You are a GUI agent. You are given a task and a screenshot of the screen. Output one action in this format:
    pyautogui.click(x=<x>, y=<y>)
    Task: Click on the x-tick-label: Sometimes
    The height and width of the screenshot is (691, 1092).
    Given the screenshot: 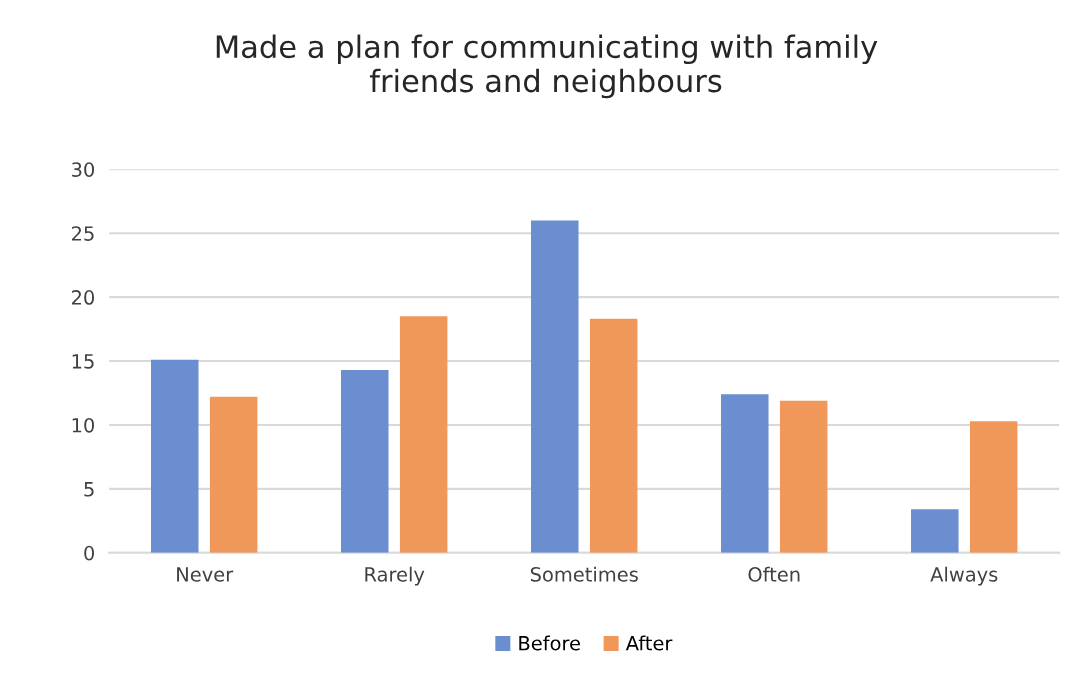 What is the action you would take?
    pyautogui.click(x=584, y=574)
    